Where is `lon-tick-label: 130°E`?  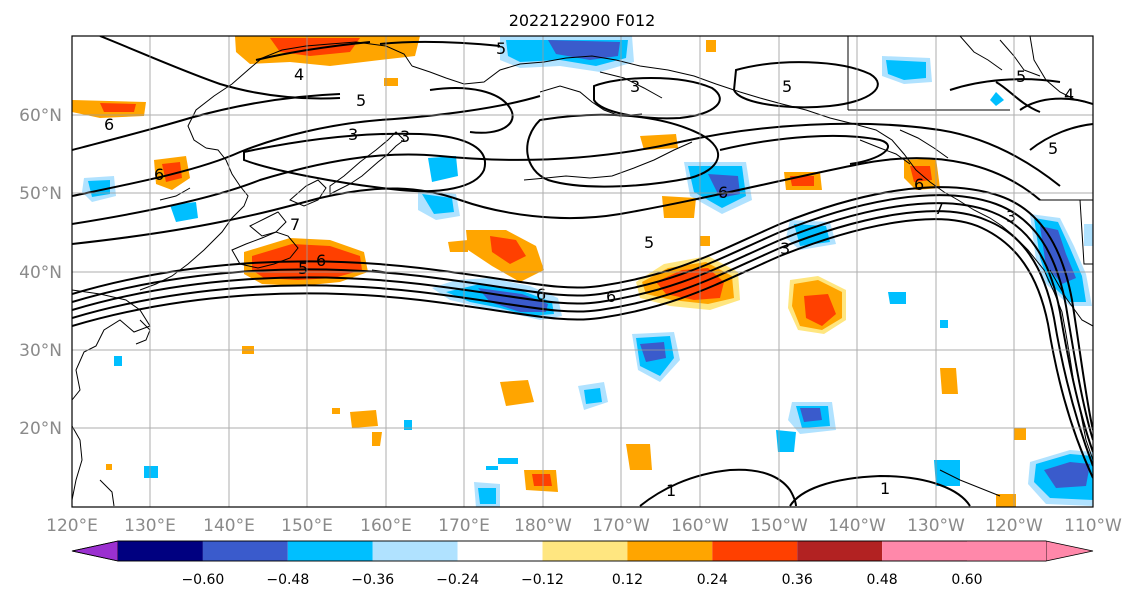 lon-tick-label: 130°E is located at coordinates (150, 526).